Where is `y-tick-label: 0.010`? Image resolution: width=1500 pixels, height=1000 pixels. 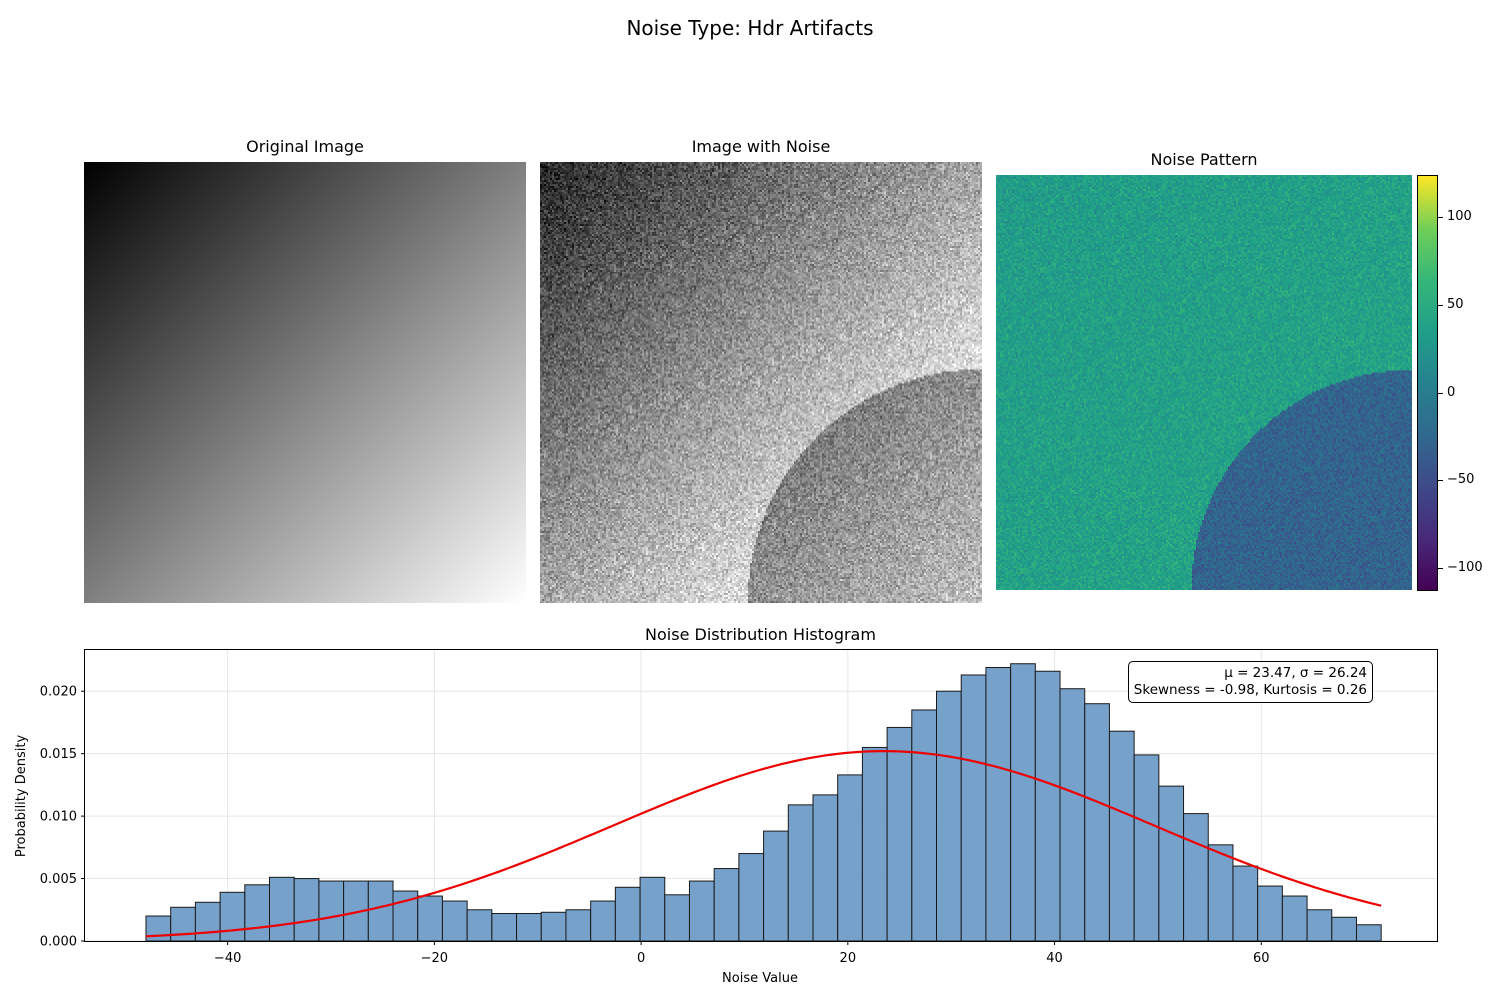
y-tick-label: 0.010 is located at coordinates (58, 817).